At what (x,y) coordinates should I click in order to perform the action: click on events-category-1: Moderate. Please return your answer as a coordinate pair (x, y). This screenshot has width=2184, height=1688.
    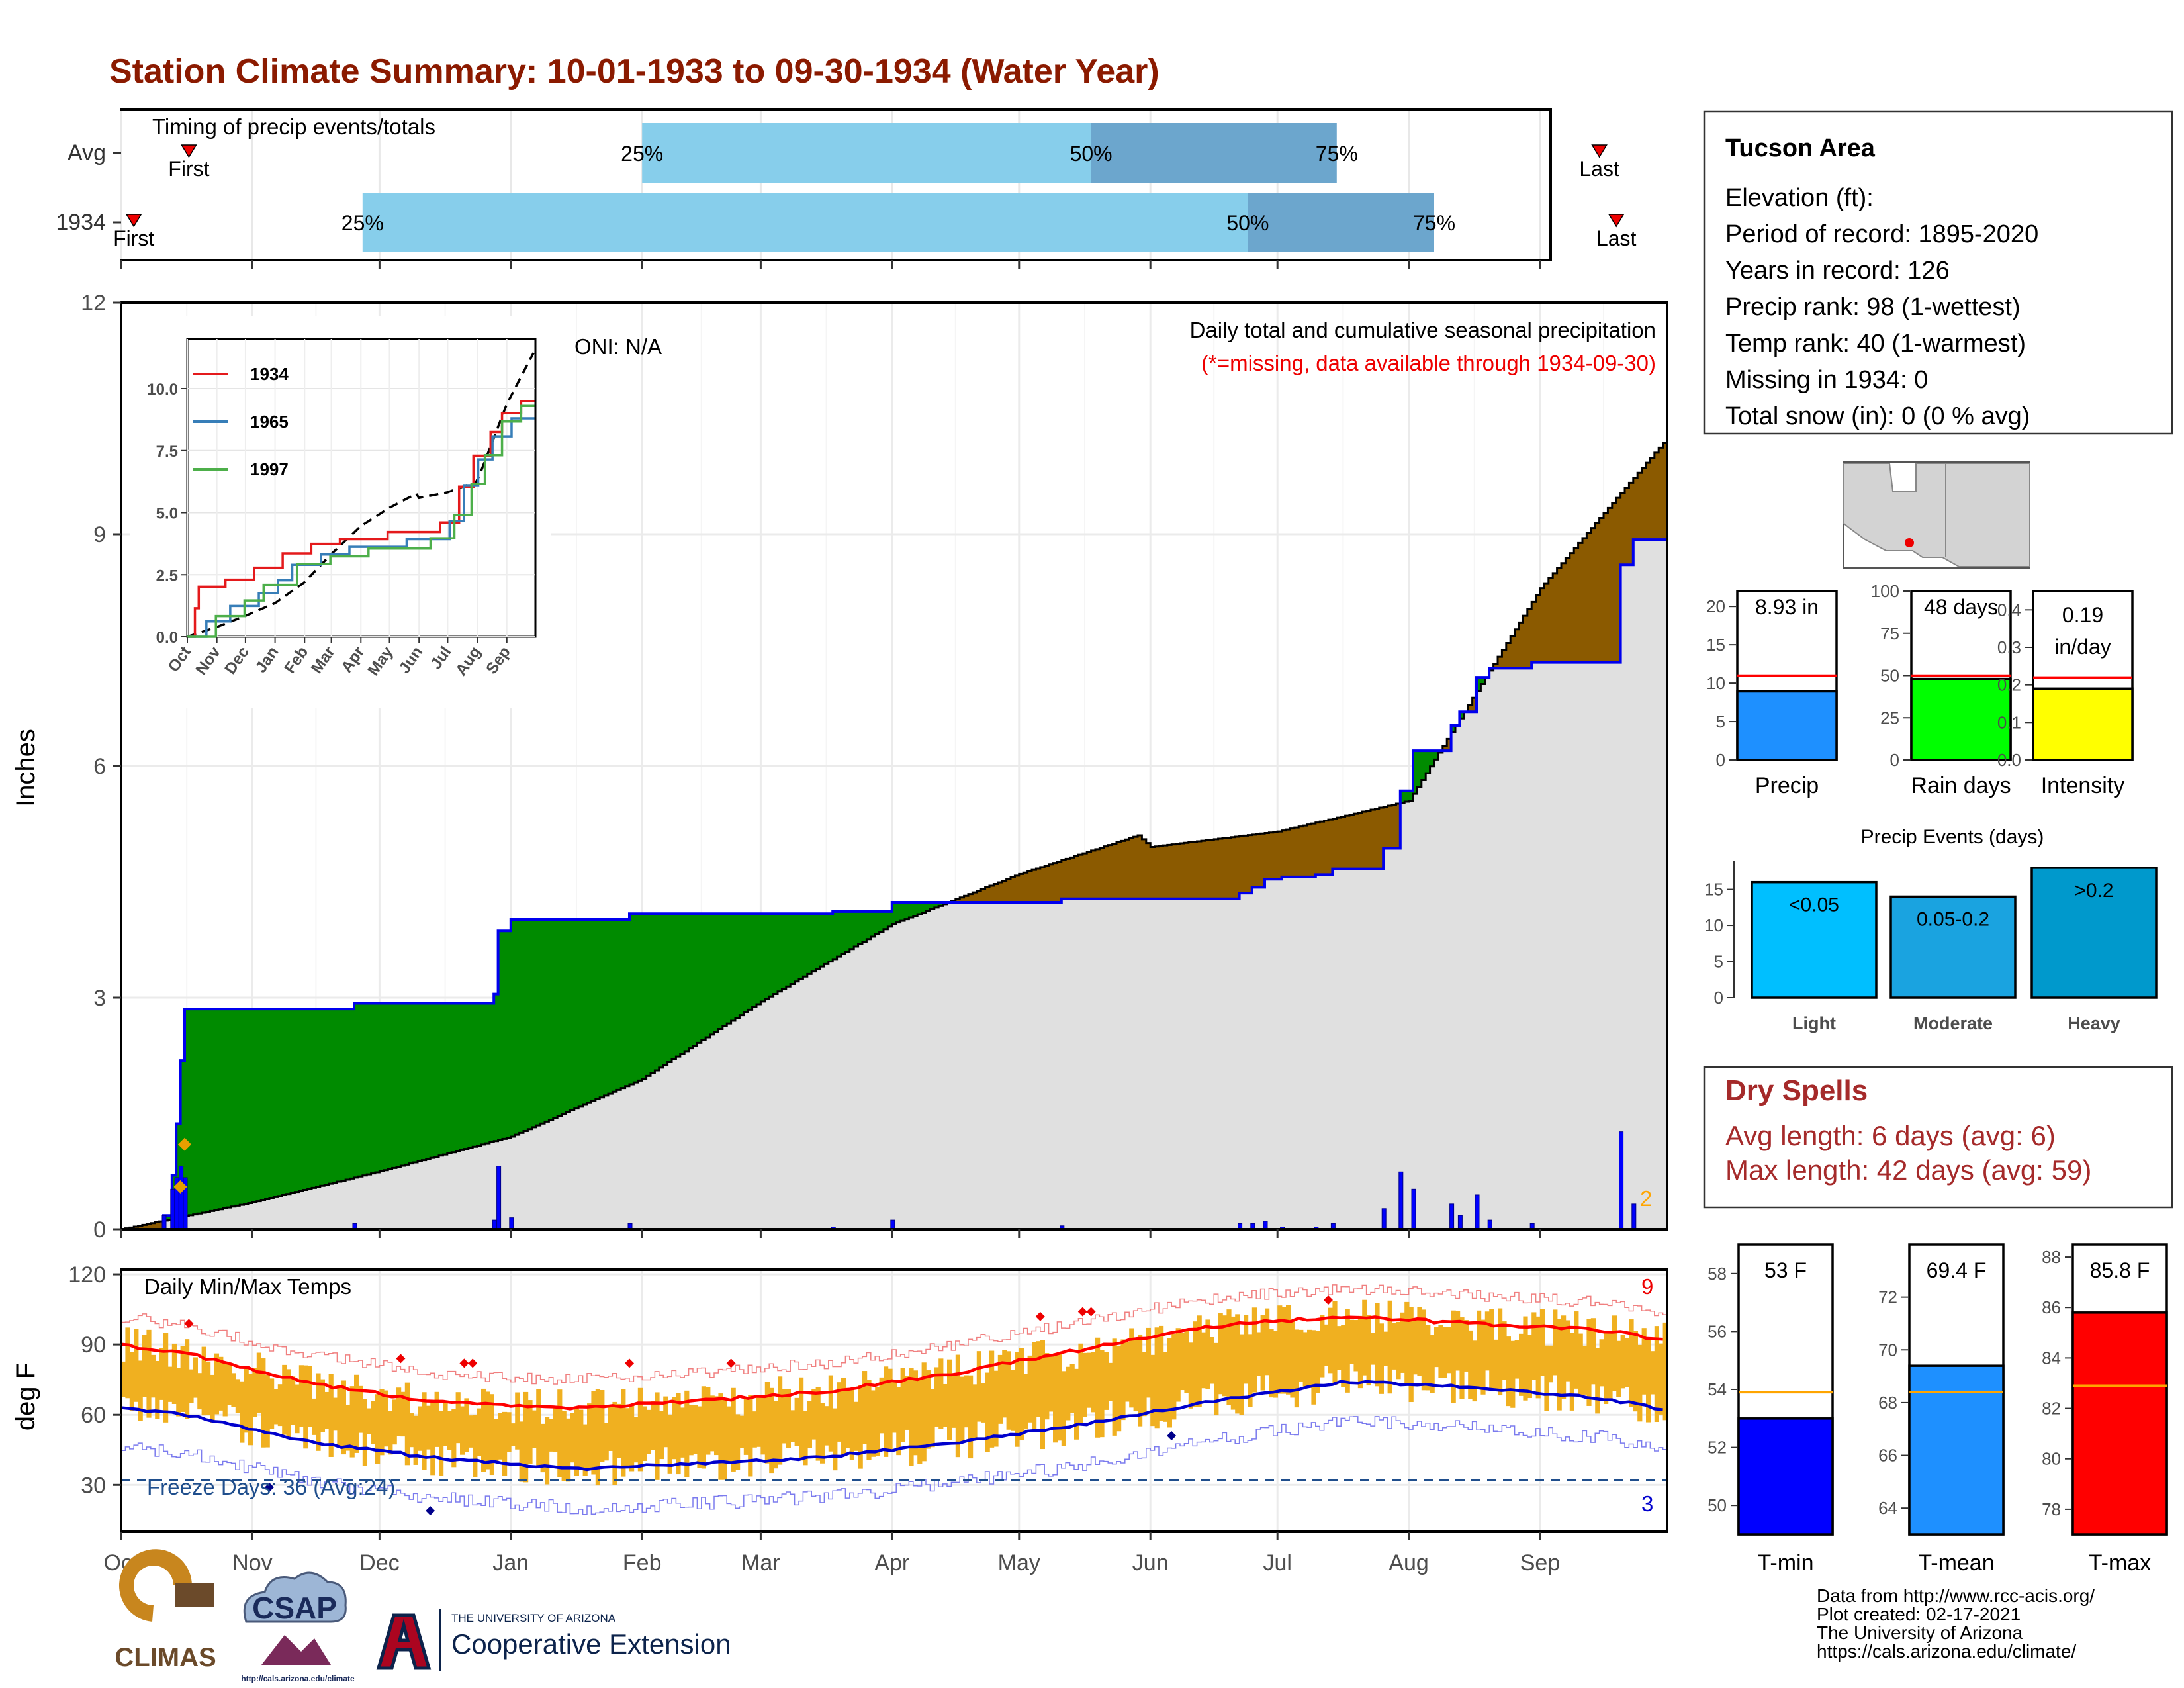
    Looking at the image, I should click on (1953, 1023).